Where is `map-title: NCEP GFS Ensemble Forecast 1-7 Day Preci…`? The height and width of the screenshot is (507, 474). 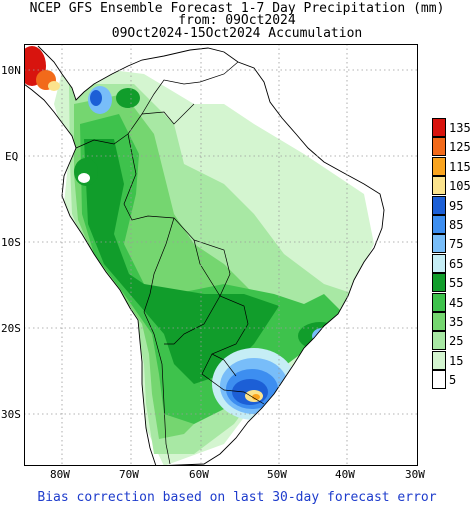
map-title: NCEP GFS Ensemble Forecast 1-7 Day Preci… is located at coordinates (237, 8).